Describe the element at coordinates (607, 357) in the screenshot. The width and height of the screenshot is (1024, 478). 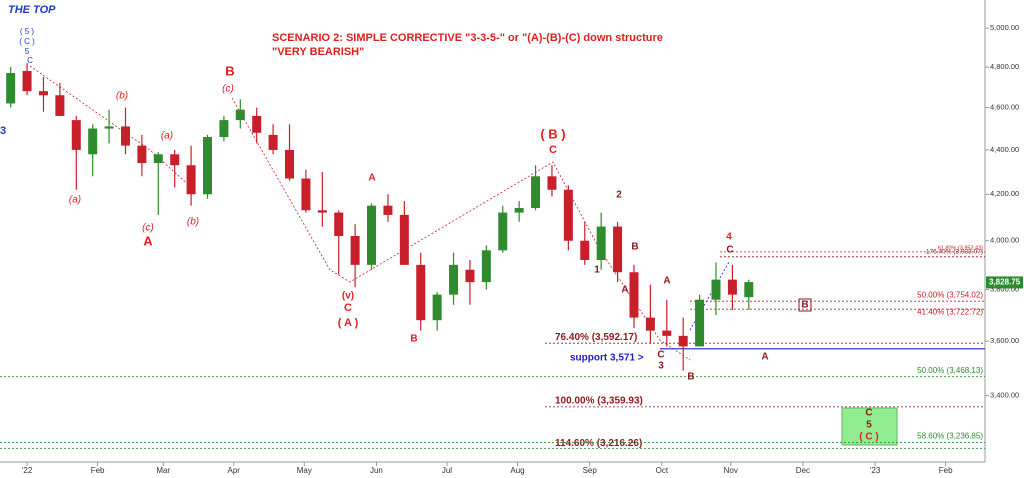
I see `level-label: support 3,571 >` at that location.